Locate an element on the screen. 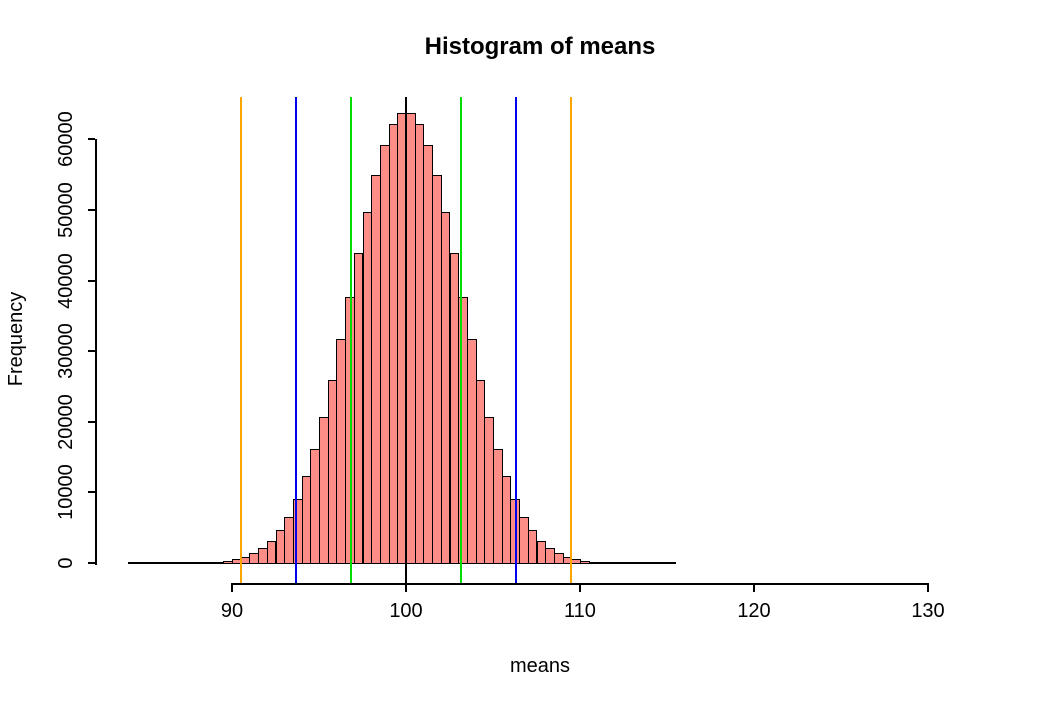 This screenshot has height=705, width=1041. y-tick-label: 60000 is located at coordinates (65, 139).